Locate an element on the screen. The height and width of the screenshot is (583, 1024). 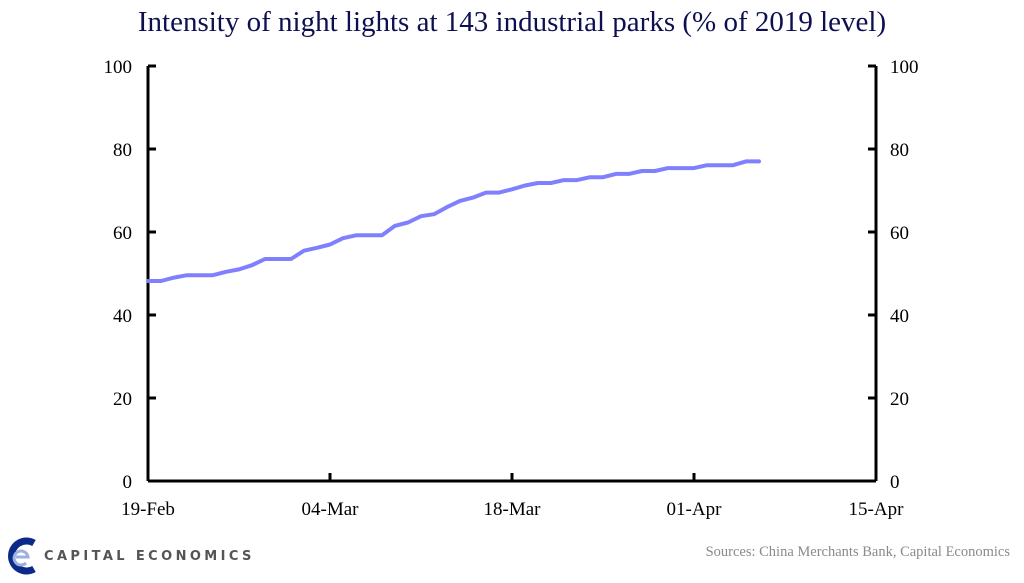
x-tick-label: 04-Mar is located at coordinates (331, 509).